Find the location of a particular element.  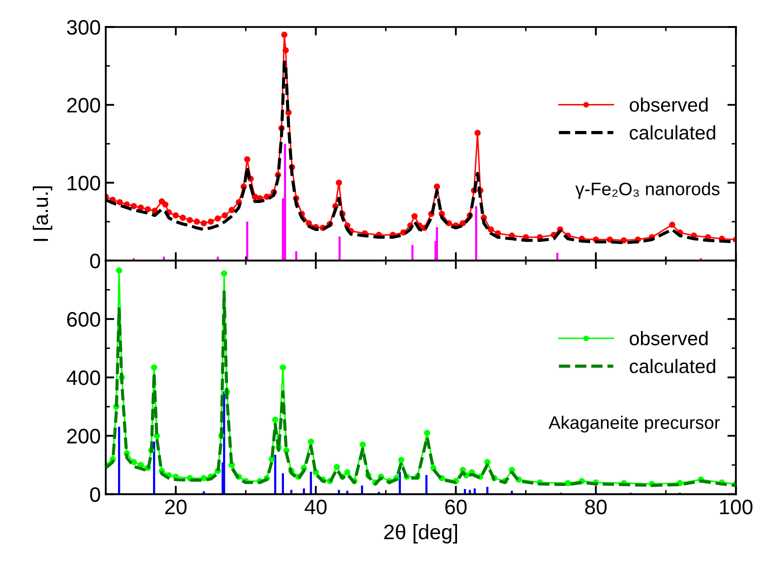

x-tick-label: 20 is located at coordinates (176, 507).